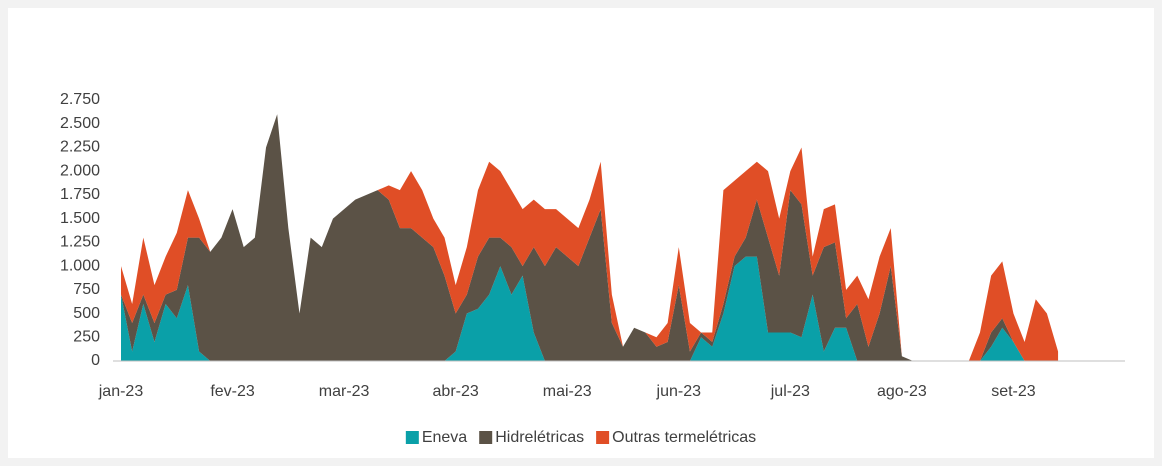 Image resolution: width=1162 pixels, height=466 pixels. What do you see at coordinates (567, 391) in the screenshot?
I see `x-tick-label: mai-23` at bounding box center [567, 391].